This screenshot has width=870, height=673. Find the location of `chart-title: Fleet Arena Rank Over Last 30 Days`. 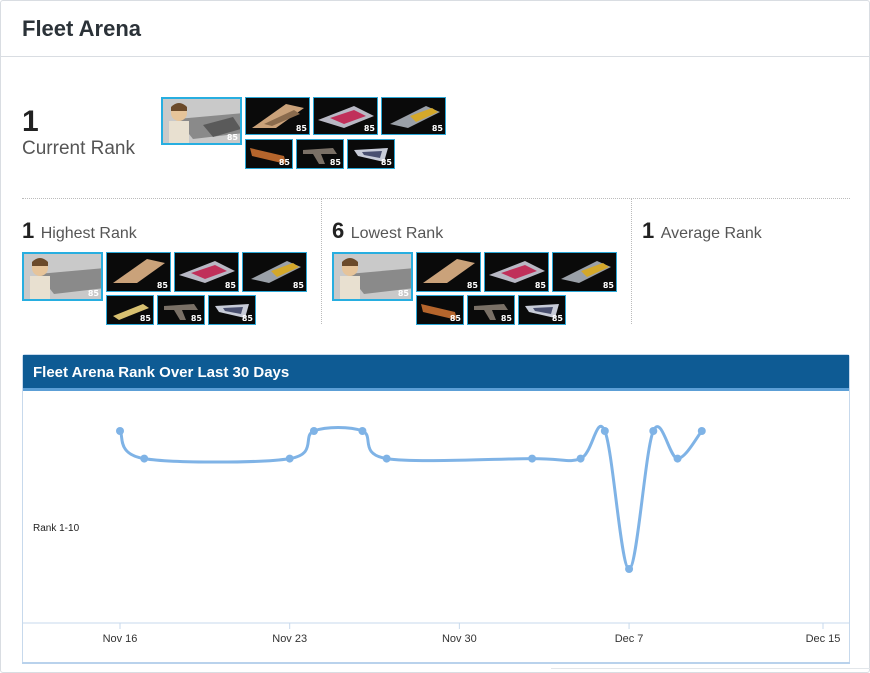

chart-title: Fleet Arena Rank Over Last 30 Days is located at coordinates (161, 372).